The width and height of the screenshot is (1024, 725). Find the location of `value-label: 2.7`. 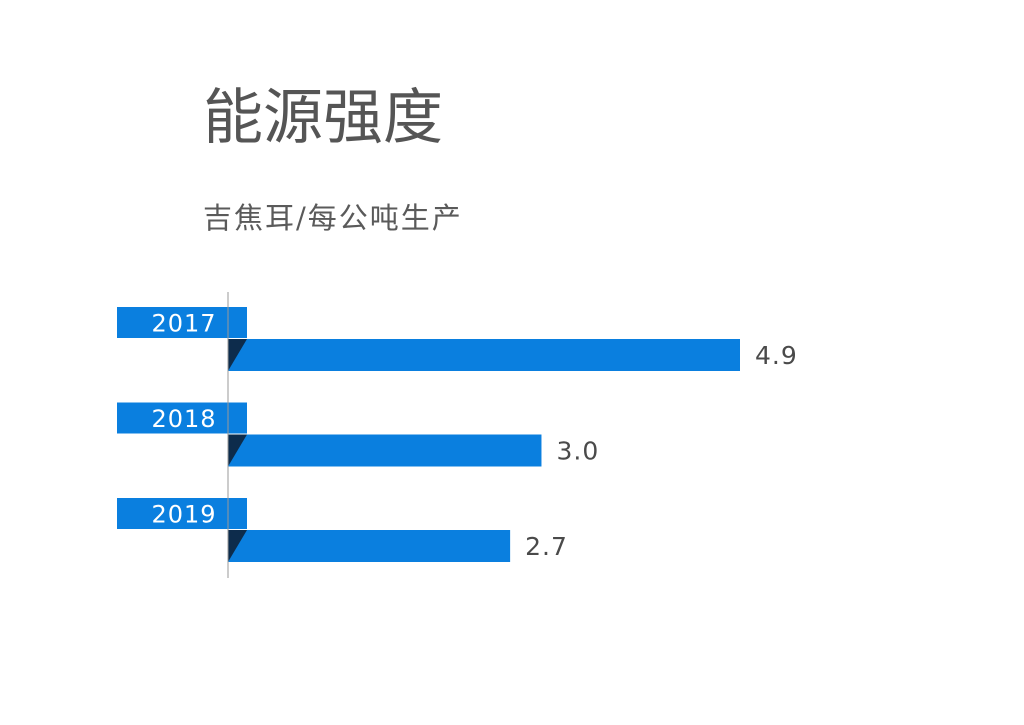

value-label: 2.7 is located at coordinates (546, 546).